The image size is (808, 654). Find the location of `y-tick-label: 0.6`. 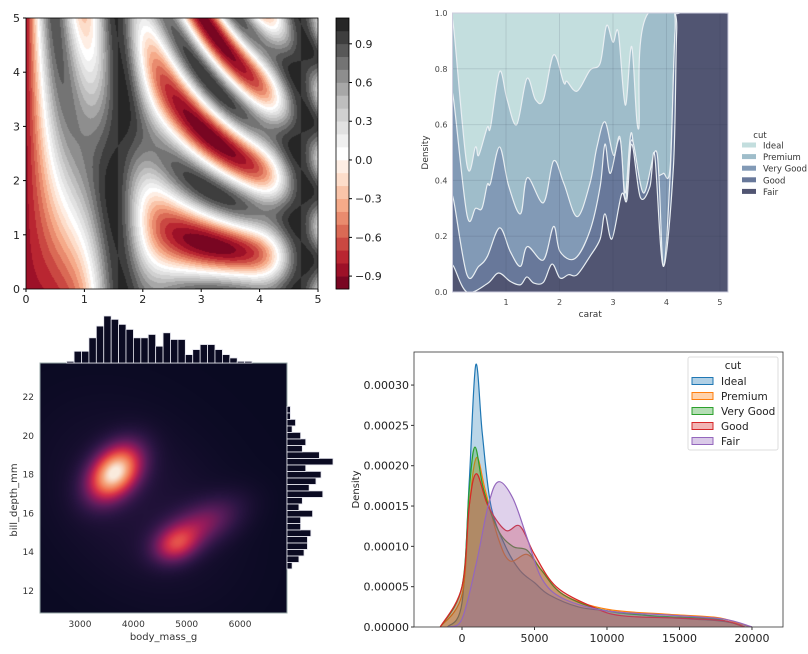

y-tick-label: 0.6 is located at coordinates (441, 125).